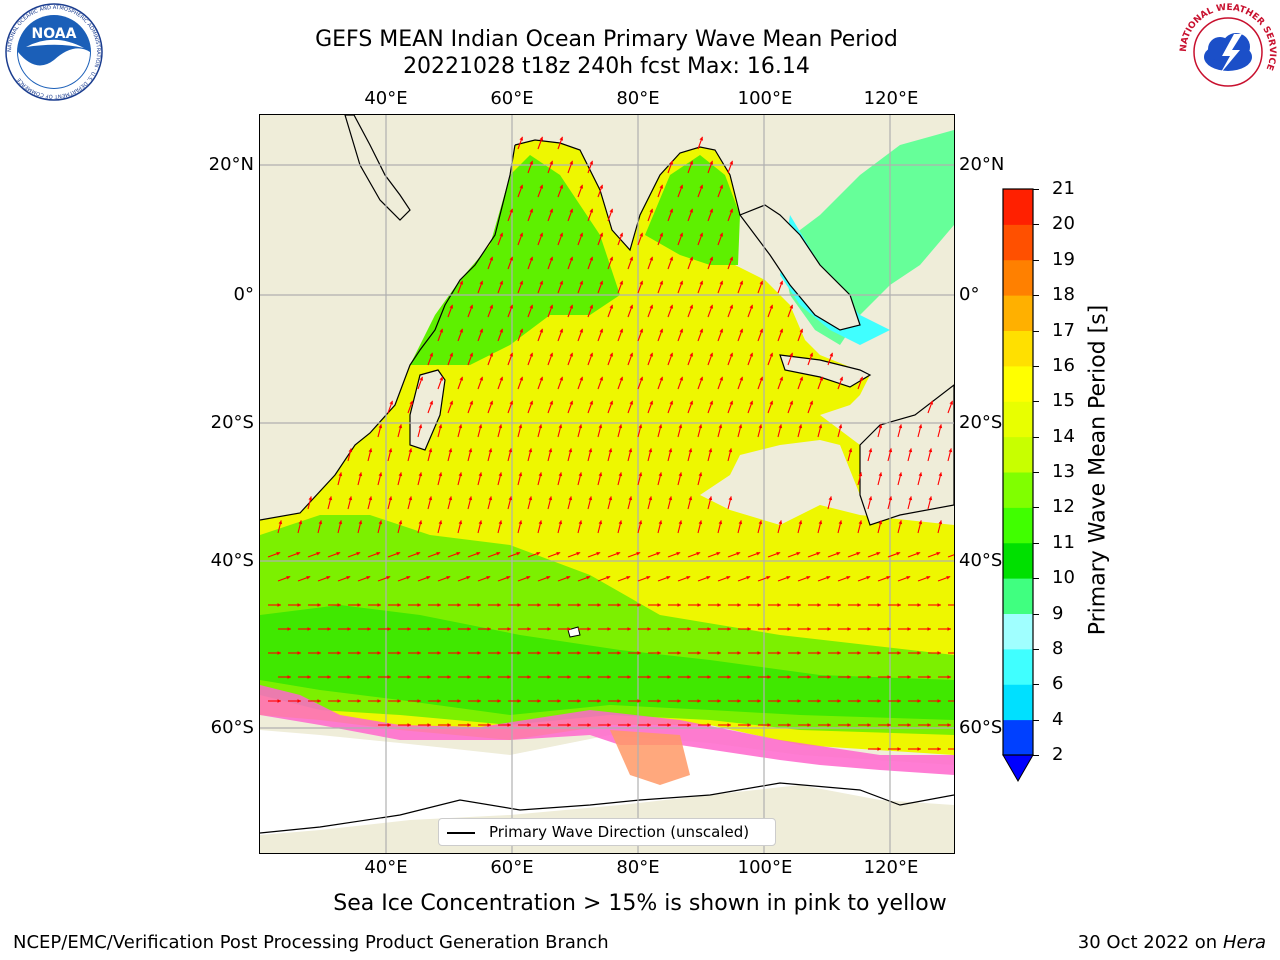 Image resolution: width=1280 pixels, height=960 pixels. I want to click on lat-tick-right: 0°, so click(969, 294).